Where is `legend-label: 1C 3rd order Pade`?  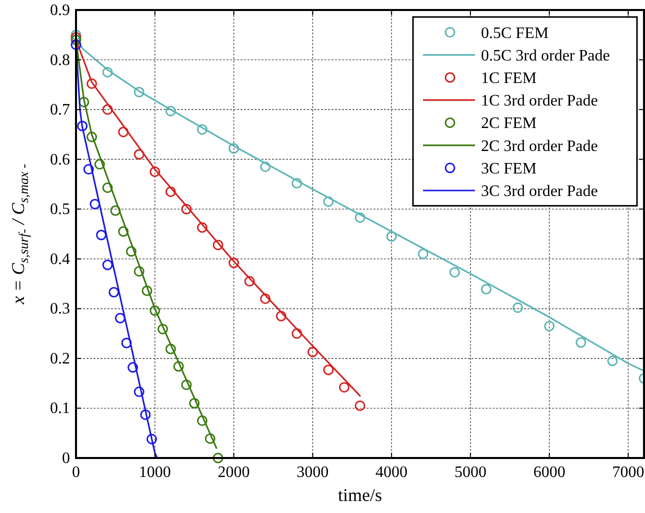 legend-label: 1C 3rd order Pade is located at coordinates (539, 101).